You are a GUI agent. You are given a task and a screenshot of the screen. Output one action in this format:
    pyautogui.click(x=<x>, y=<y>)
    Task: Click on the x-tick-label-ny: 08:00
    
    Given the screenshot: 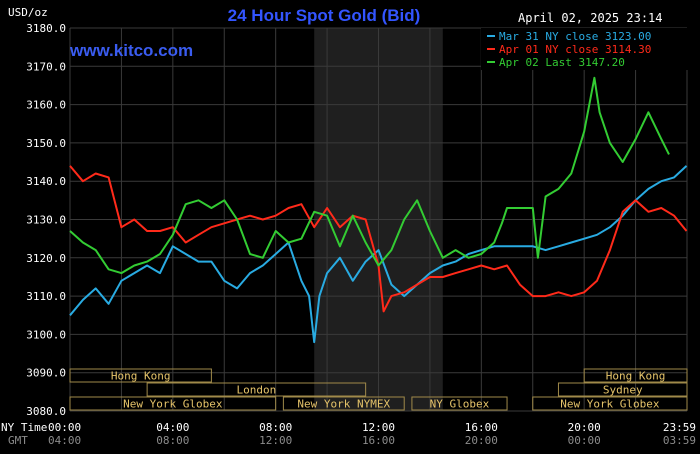 What is the action you would take?
    pyautogui.click(x=275, y=427)
    